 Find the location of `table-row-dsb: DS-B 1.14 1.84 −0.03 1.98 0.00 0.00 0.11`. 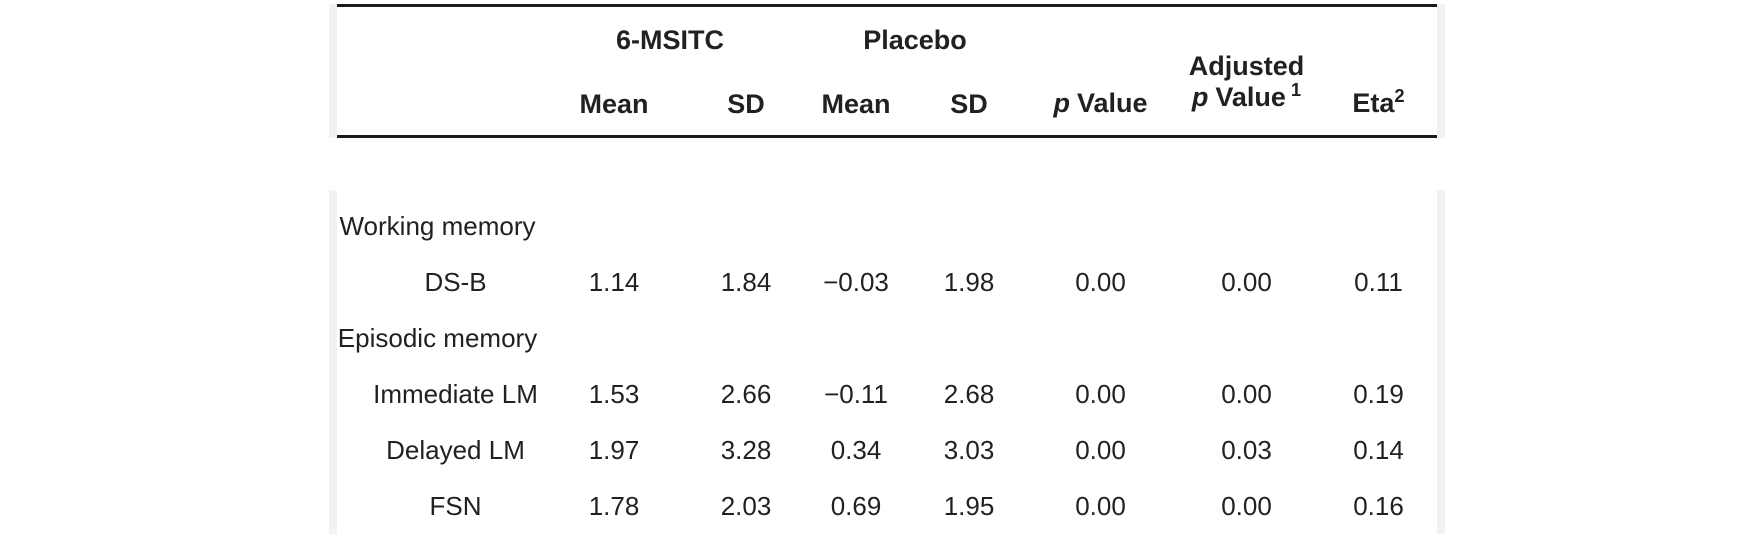

table-row-dsb: DS-B 1.14 1.84 −0.03 1.98 0.00 0.00 0.11 is located at coordinates (887, 282).